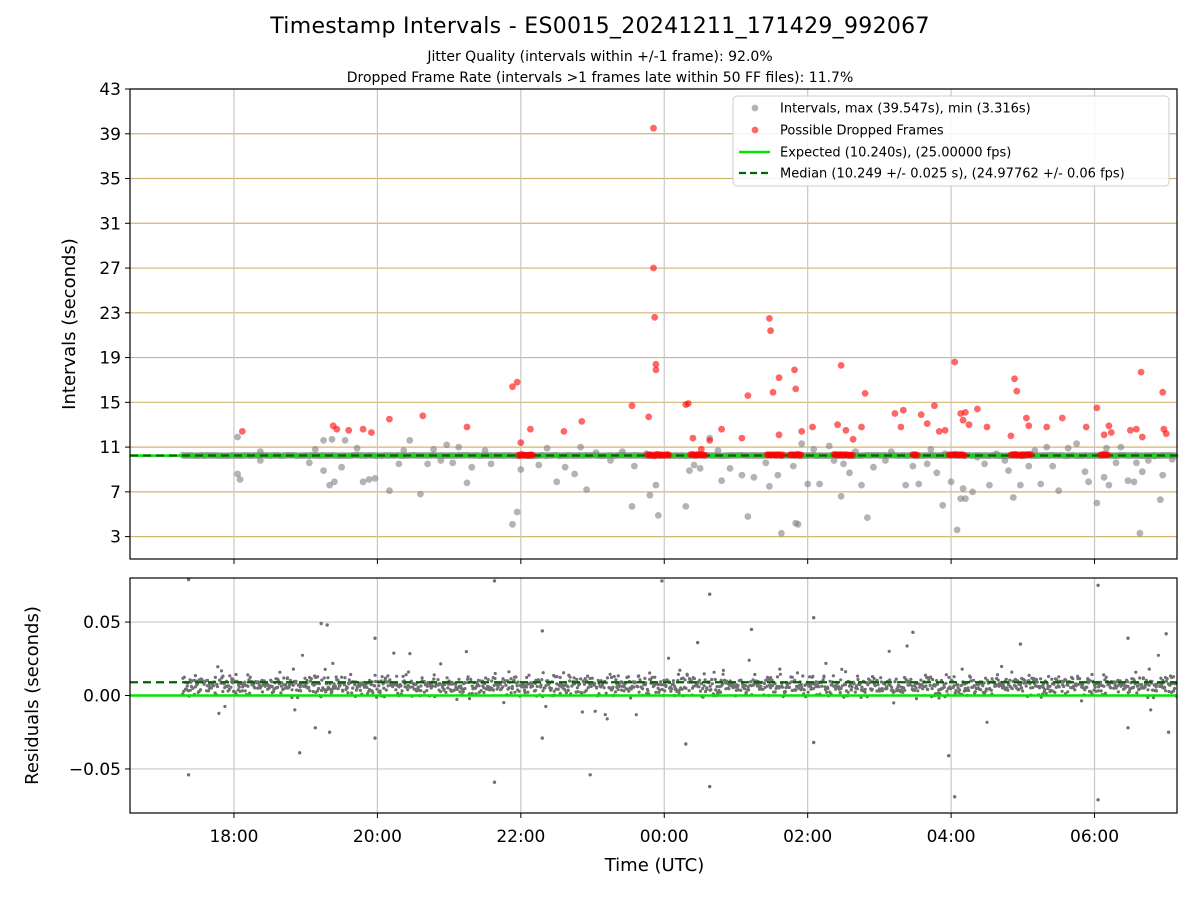 Image resolution: width=1200 pixels, height=900 pixels. What do you see at coordinates (1094, 837) in the screenshot?
I see `x-tick-label: 06:00` at bounding box center [1094, 837].